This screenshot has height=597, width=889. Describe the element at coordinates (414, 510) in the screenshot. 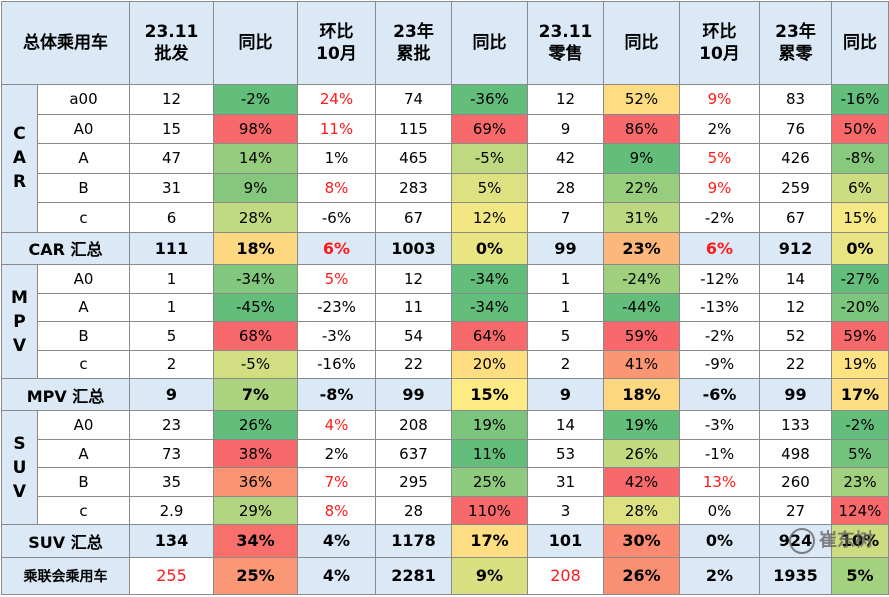

I see `data-cell: 28` at that location.